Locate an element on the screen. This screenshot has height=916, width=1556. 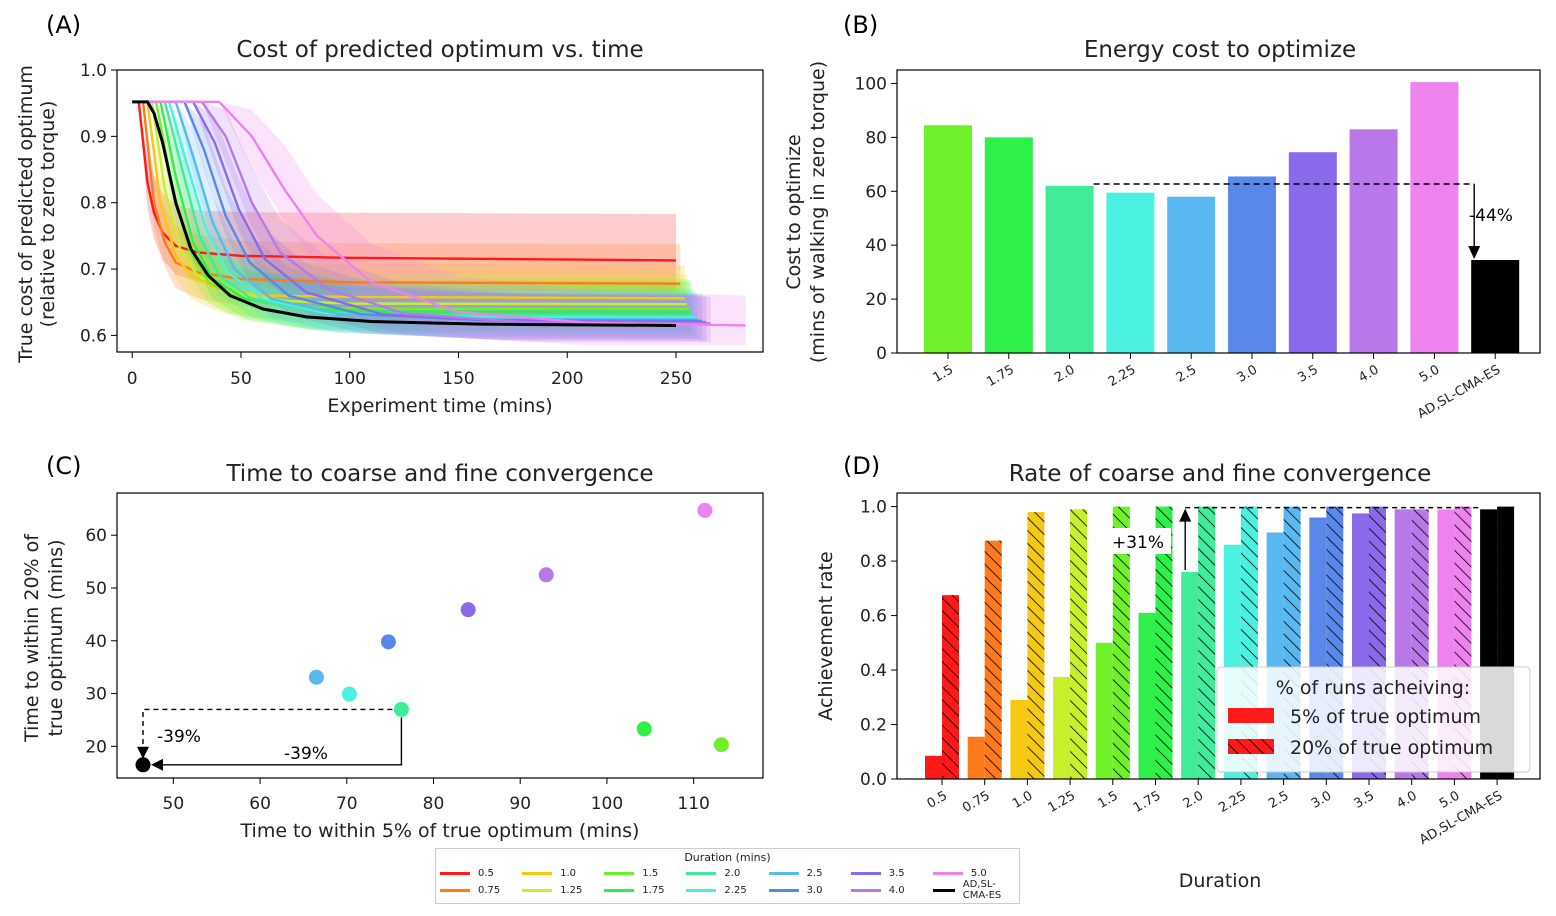
panel-c-ytick-label: 20 is located at coordinates (96, 747).